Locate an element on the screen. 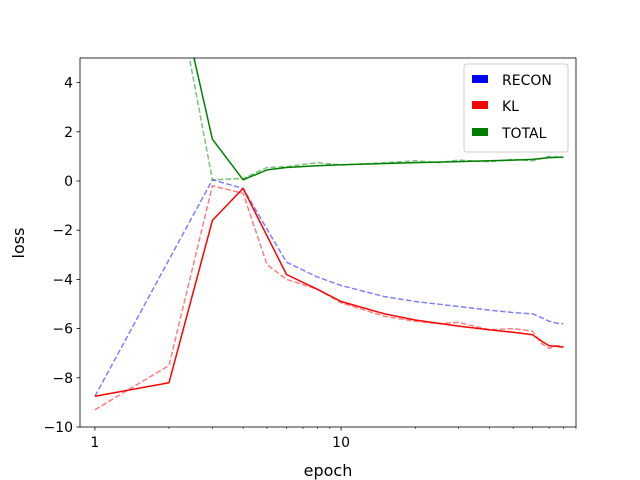  x-tick-label: 10 is located at coordinates (341, 443).